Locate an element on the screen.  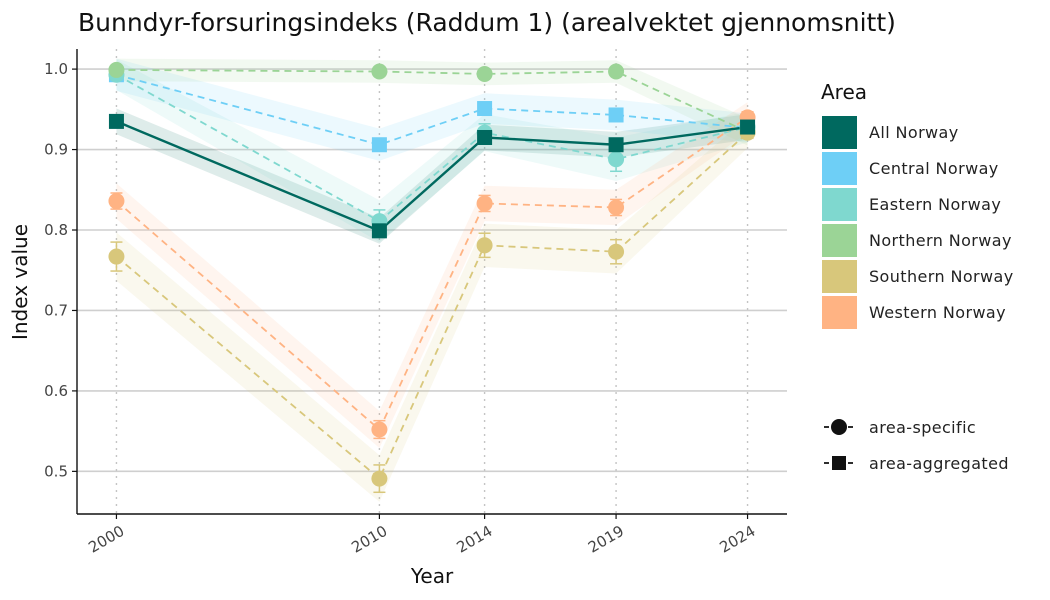
legend-swatch-all-norway is located at coordinates (839, 132).